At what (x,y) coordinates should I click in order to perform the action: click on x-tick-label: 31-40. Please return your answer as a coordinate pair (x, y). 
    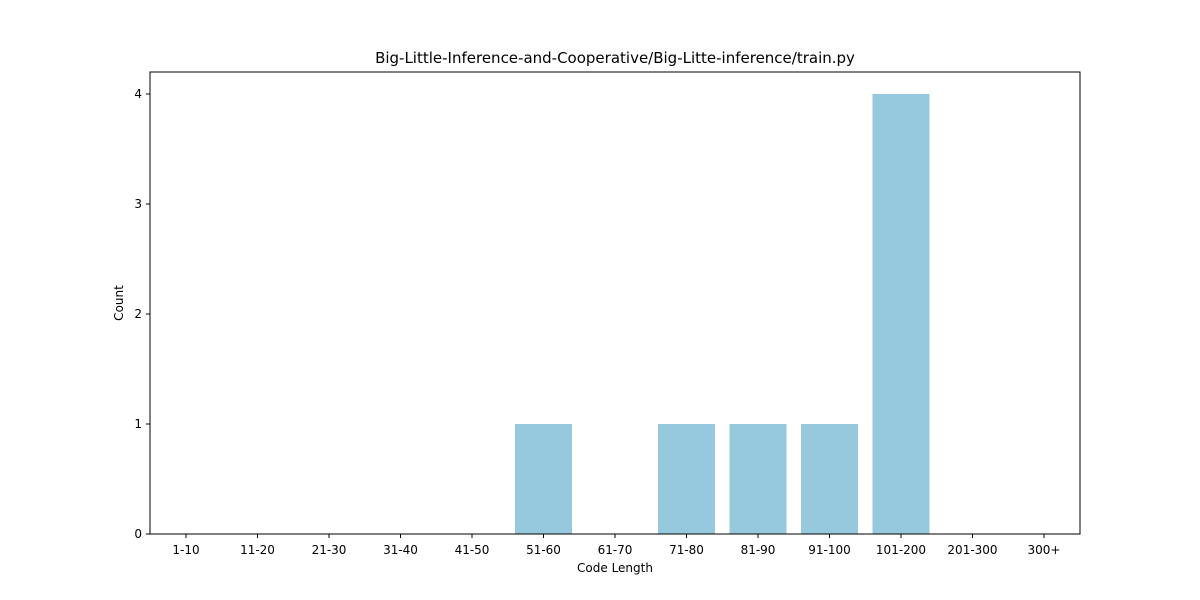
    Looking at the image, I should click on (400, 550).